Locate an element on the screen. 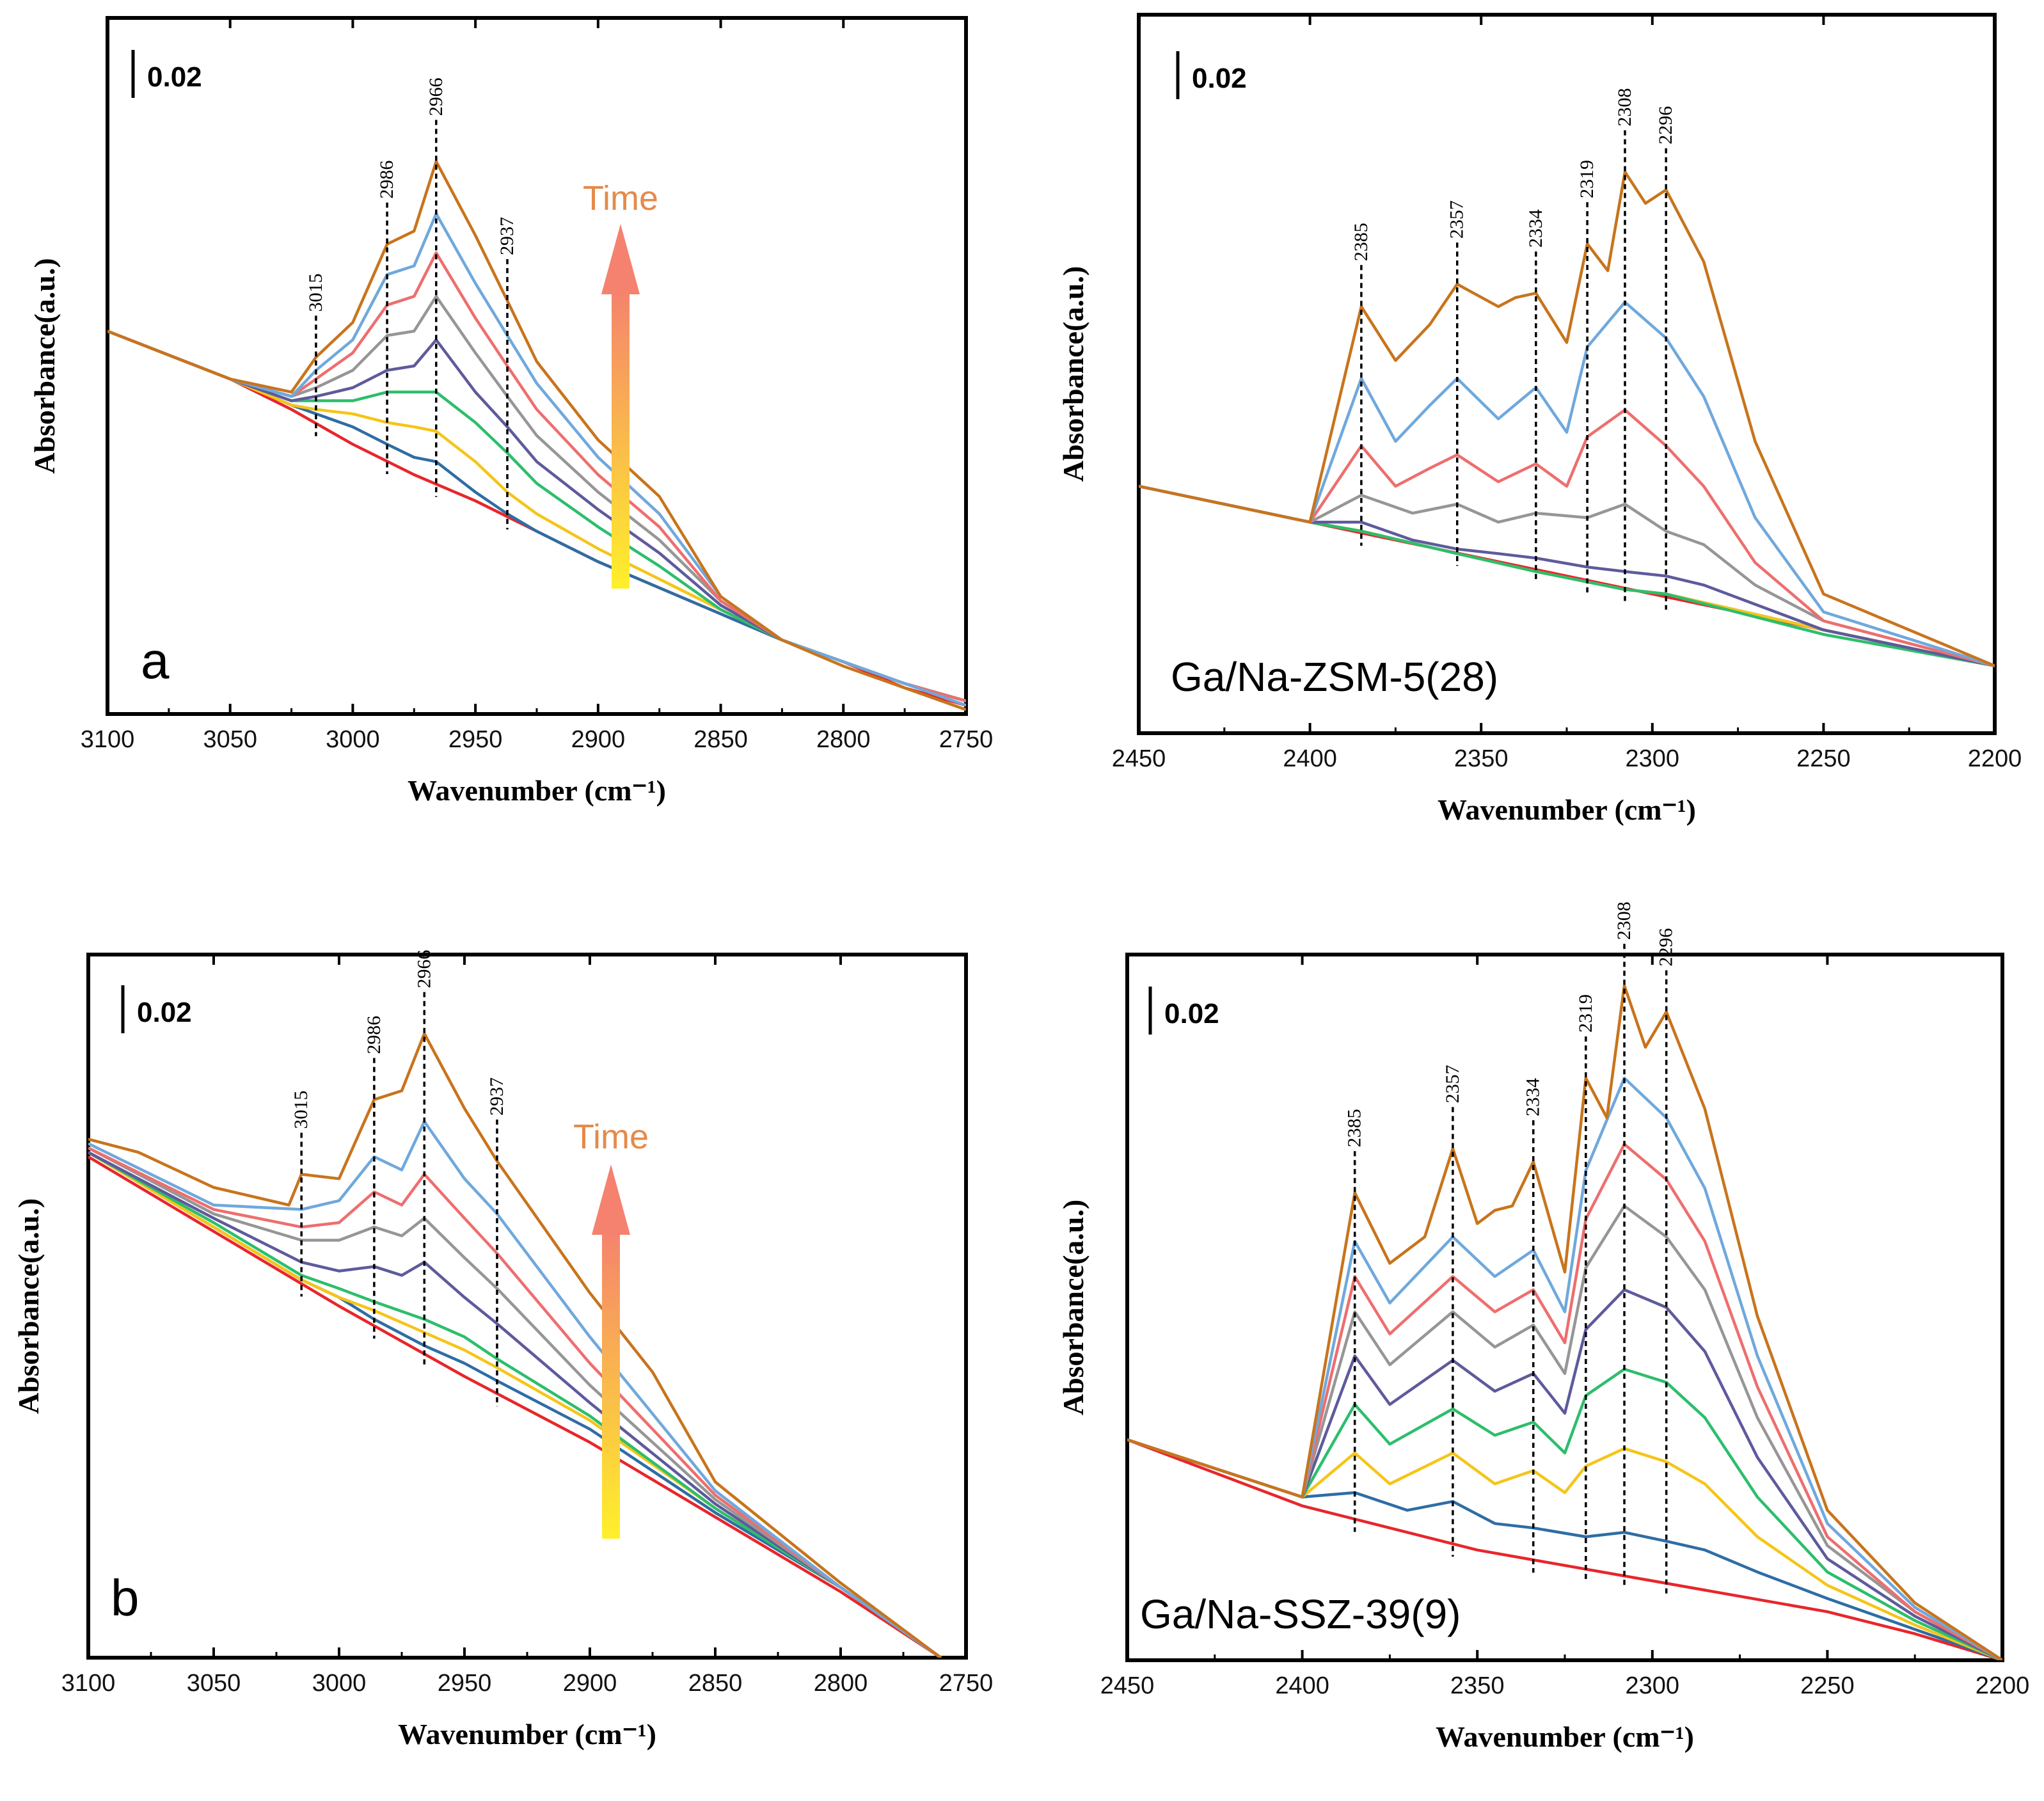 Image resolution: width=2044 pixels, height=1801 pixels. time-arrow-head is located at coordinates (620, 259).